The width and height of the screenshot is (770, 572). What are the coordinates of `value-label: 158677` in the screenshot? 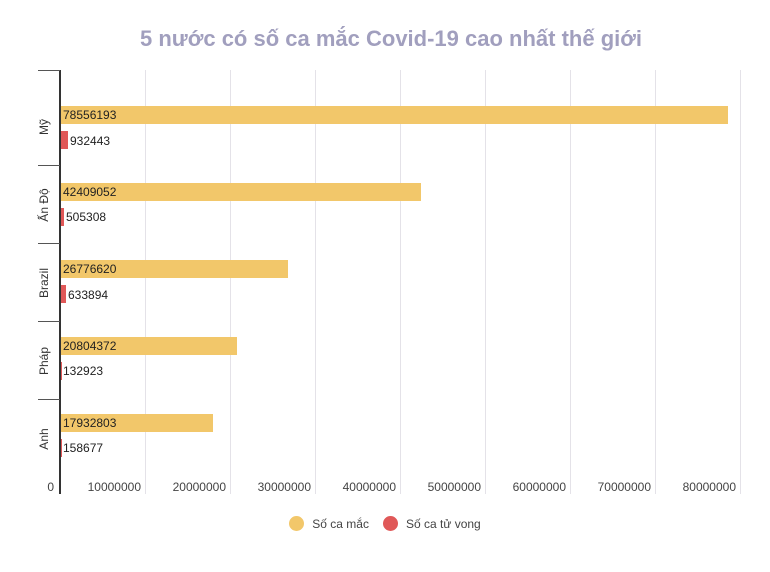 It's located at (83, 448).